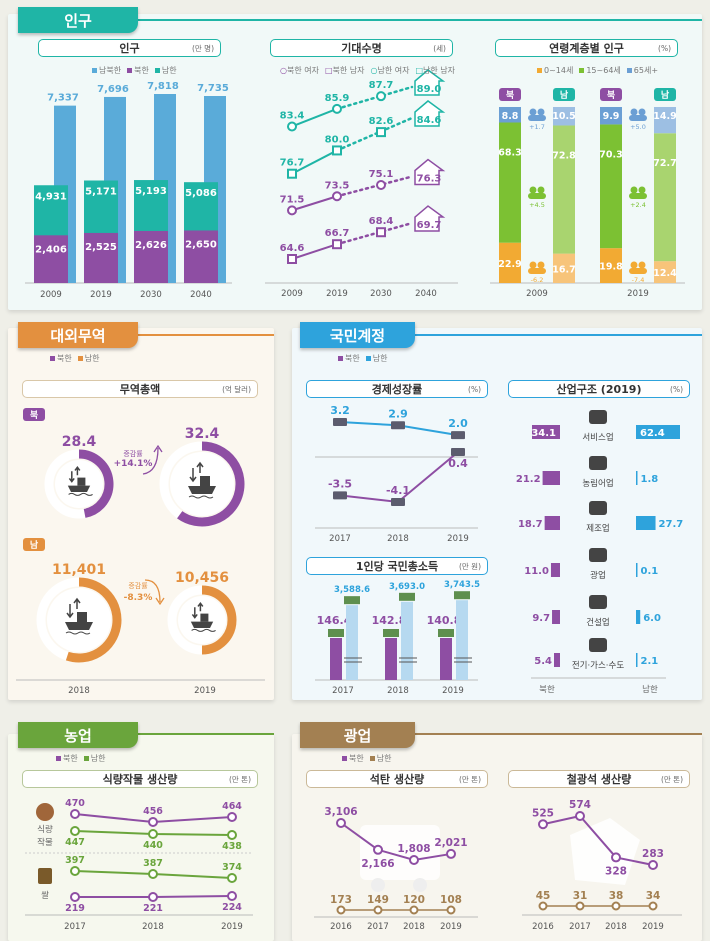  What do you see at coordinates (381, 121) in the screenshot?
I see `value-label-1-2: 82.6` at bounding box center [381, 121].